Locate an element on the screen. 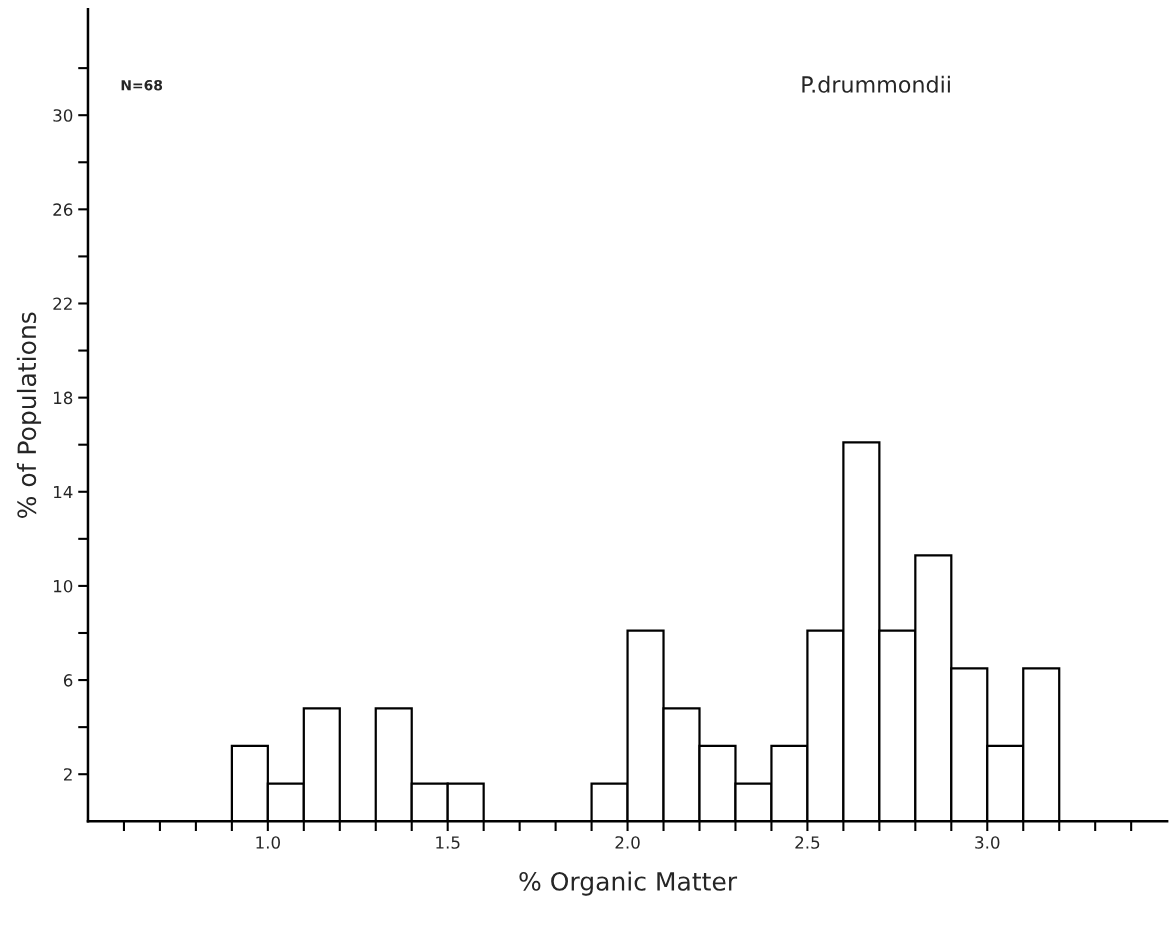 This screenshot has width=1173, height=928. y-tick-label: 26 is located at coordinates (63, 209).